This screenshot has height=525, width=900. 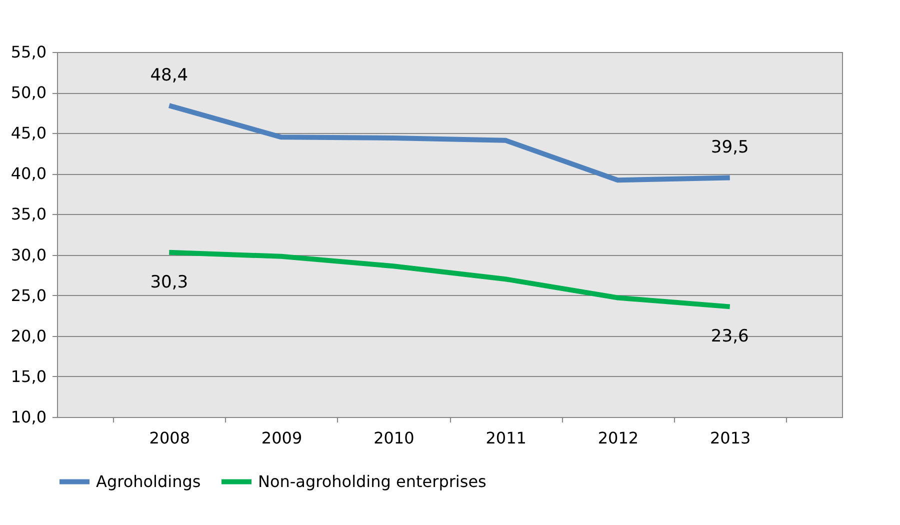 I want to click on legend-label: Agroholdings, so click(x=148, y=481).